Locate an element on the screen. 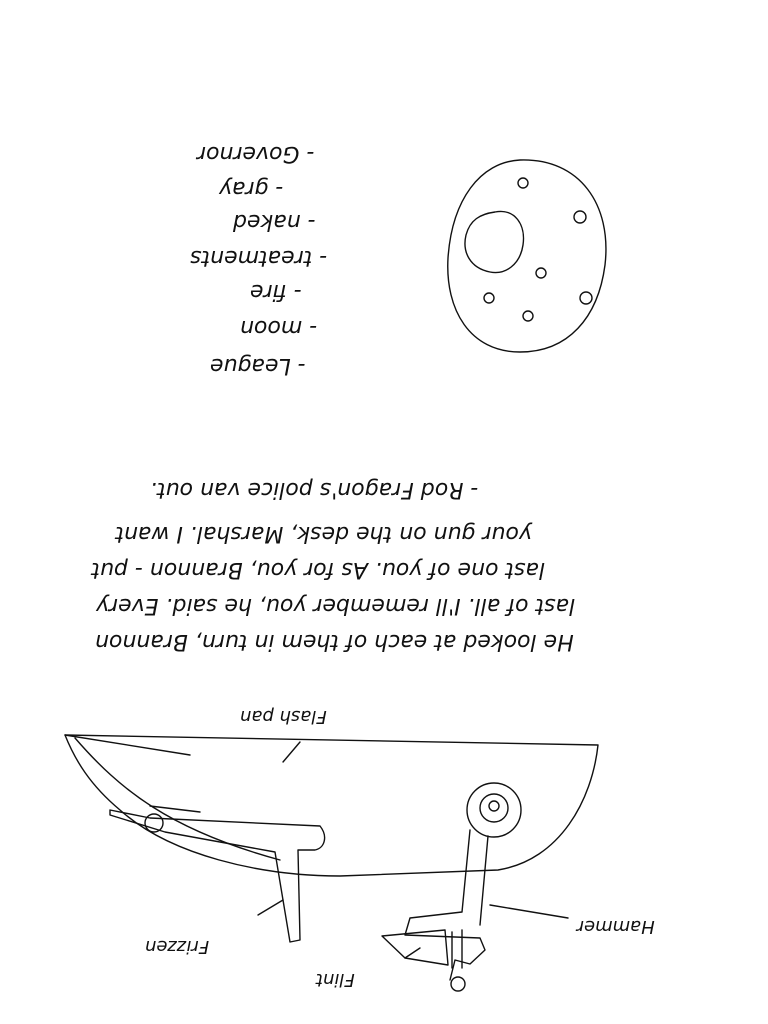 Image resolution: width=768 pixels, height=1024 pixels. flint-jaw is located at coordinates (415, 947).